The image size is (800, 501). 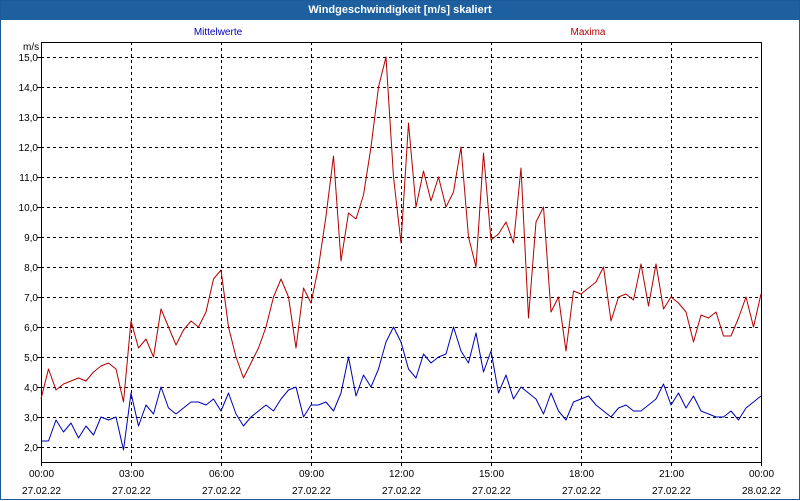 I want to click on x-tick-time: 09:00, so click(x=311, y=474).